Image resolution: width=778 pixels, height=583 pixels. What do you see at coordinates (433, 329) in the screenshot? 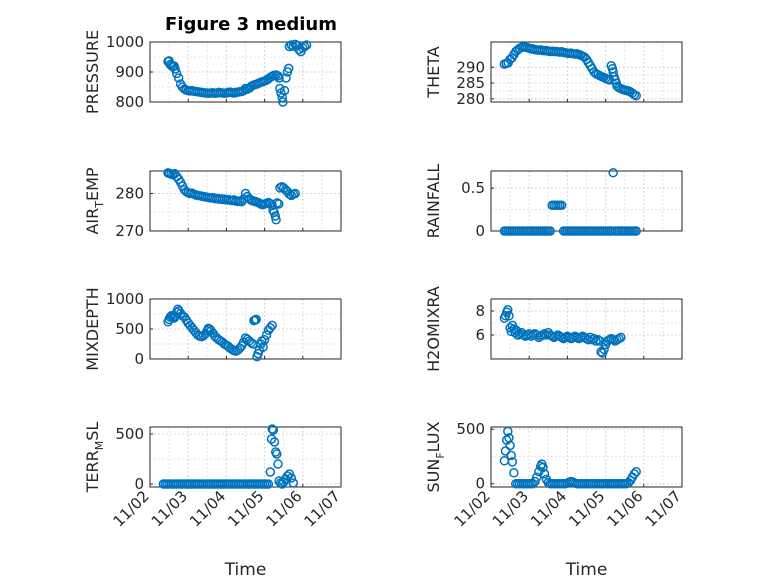
I see `y-axis-label: H2OMIXRA` at bounding box center [433, 329].